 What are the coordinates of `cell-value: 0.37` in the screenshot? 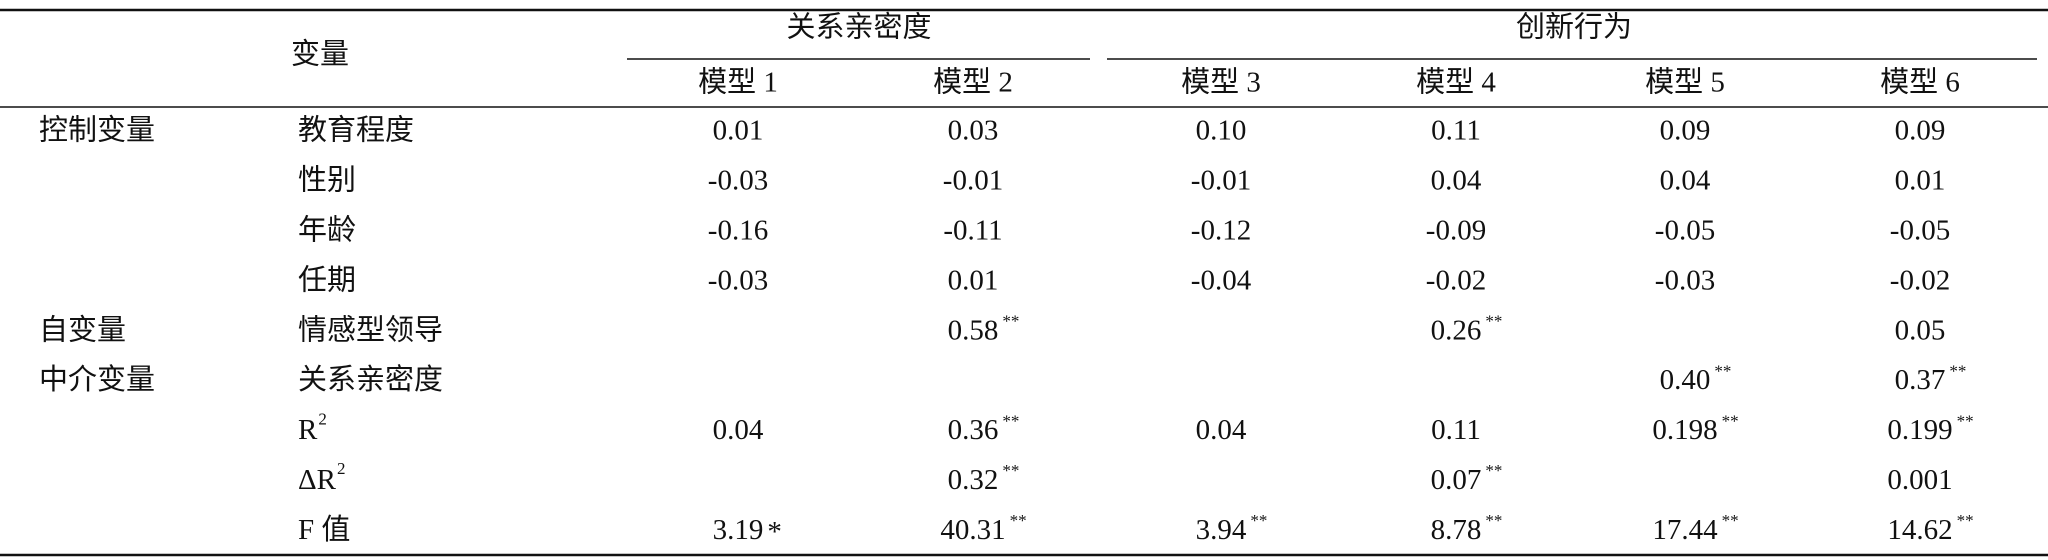 It's located at (1920, 380).